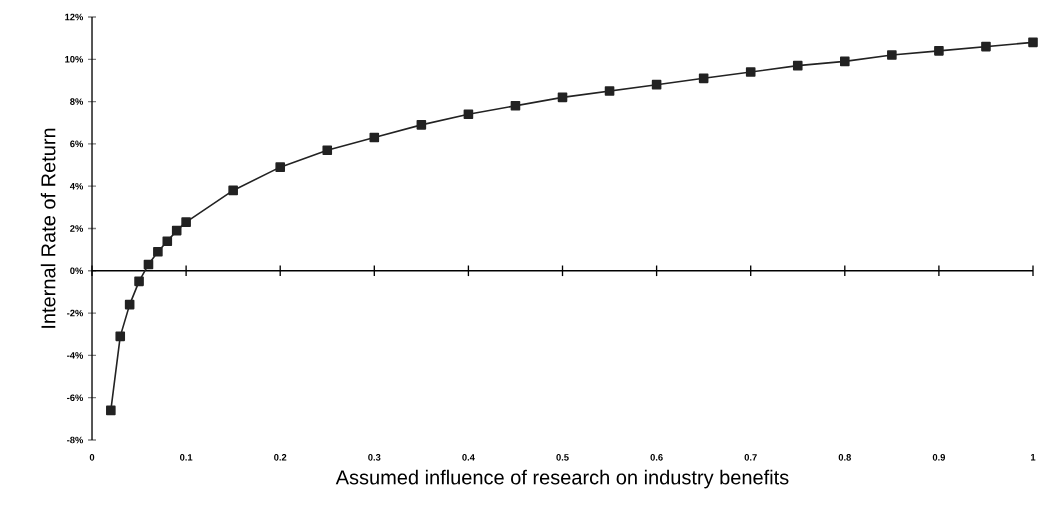 This screenshot has height=531, width=1056. Describe the element at coordinates (939, 457) in the screenshot. I see `x-tick-label: 0.9` at that location.